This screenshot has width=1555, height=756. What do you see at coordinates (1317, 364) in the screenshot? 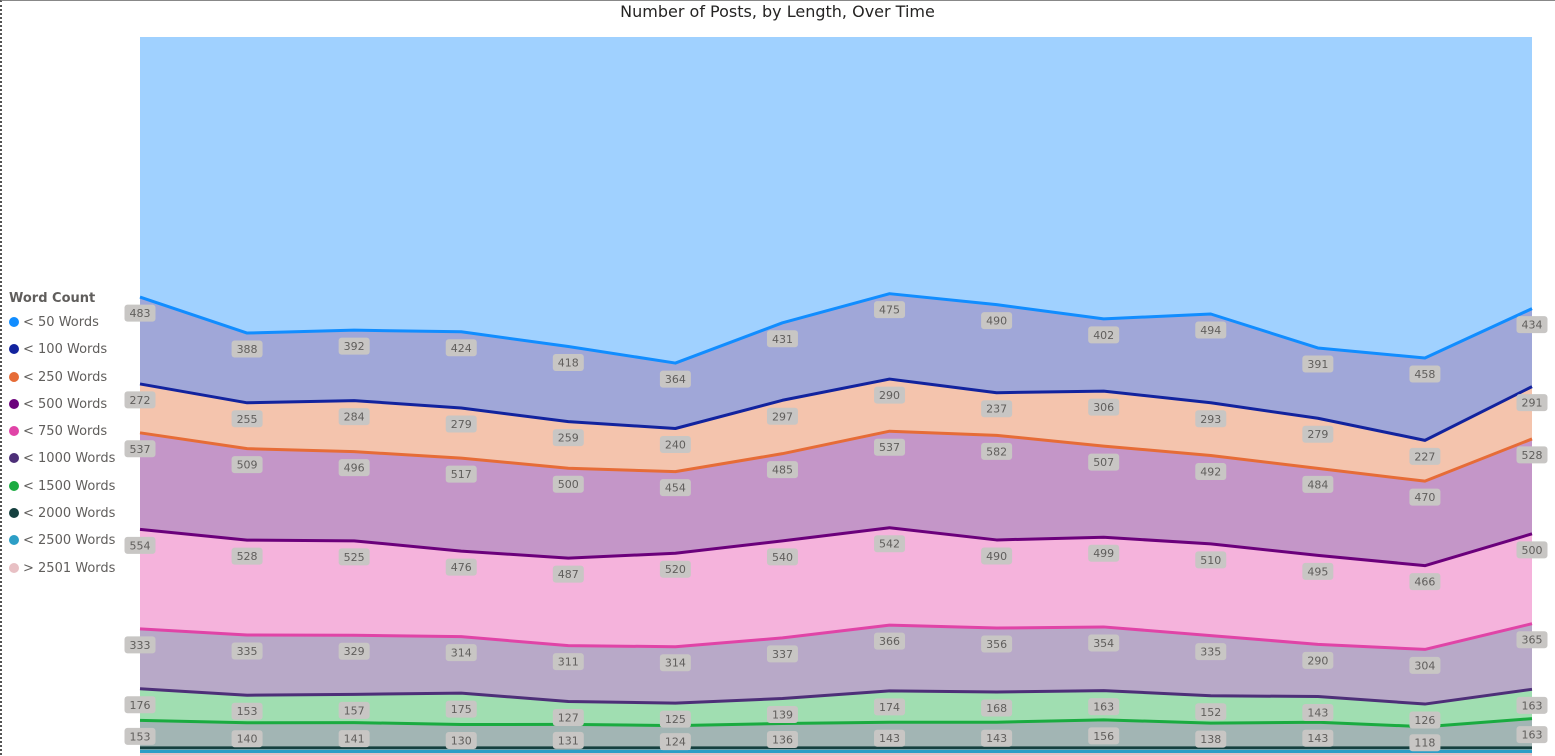
I see `data-label-text: 391` at bounding box center [1317, 364].